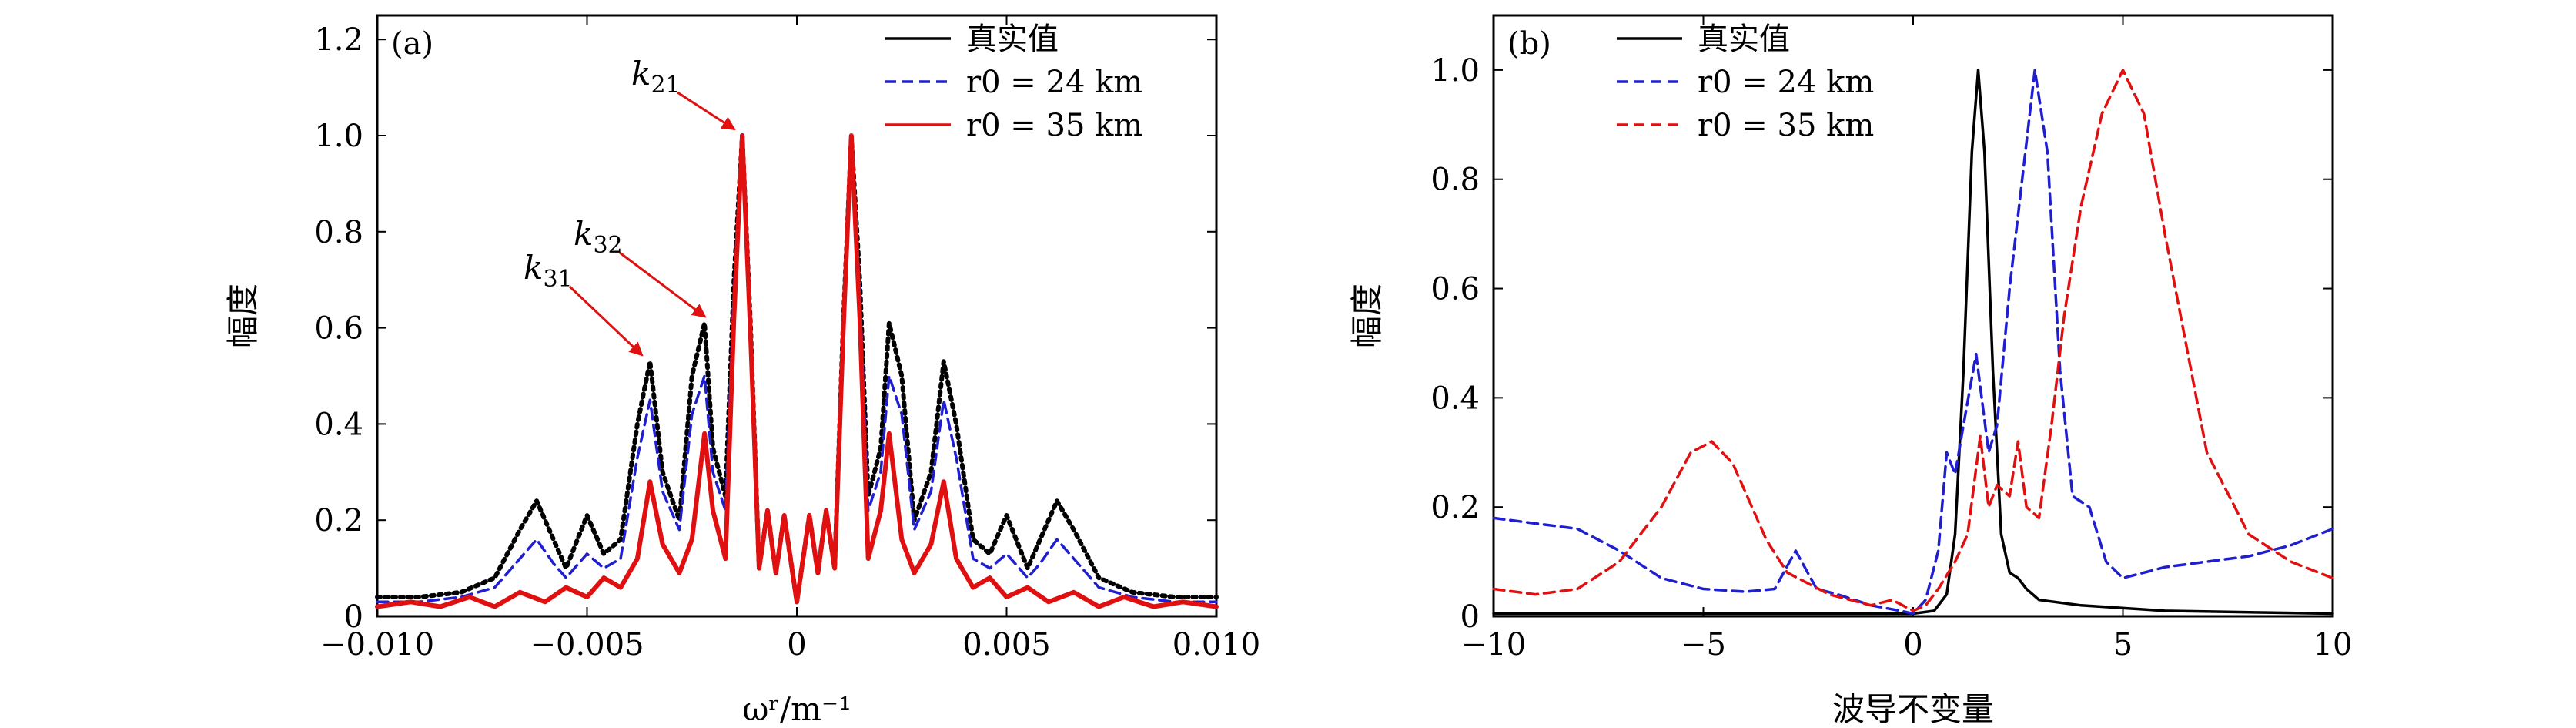  What do you see at coordinates (599, 237) in the screenshot?
I see `annotation-label: k32` at bounding box center [599, 237].